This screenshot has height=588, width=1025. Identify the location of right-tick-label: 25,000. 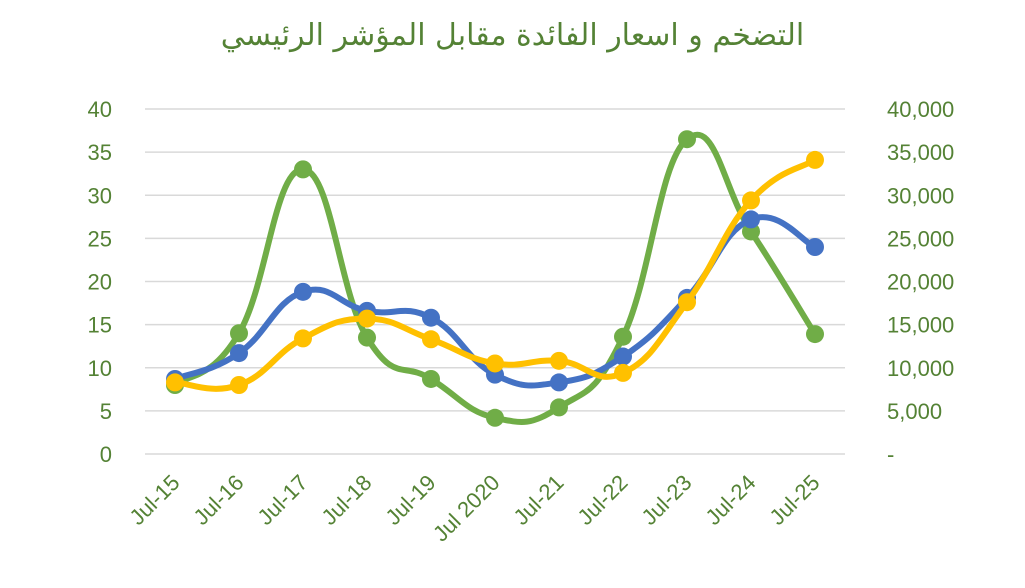
(920, 238).